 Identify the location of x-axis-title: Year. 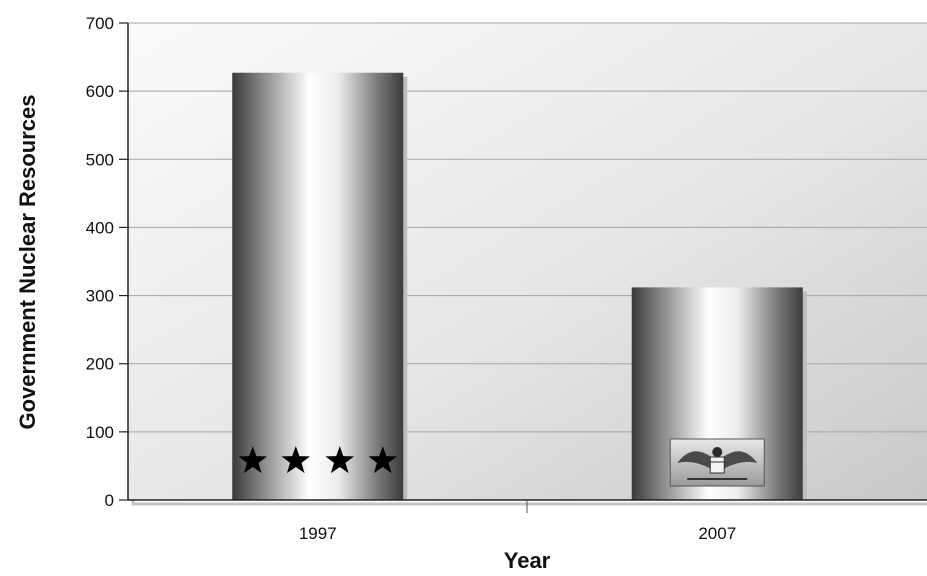
(527, 560).